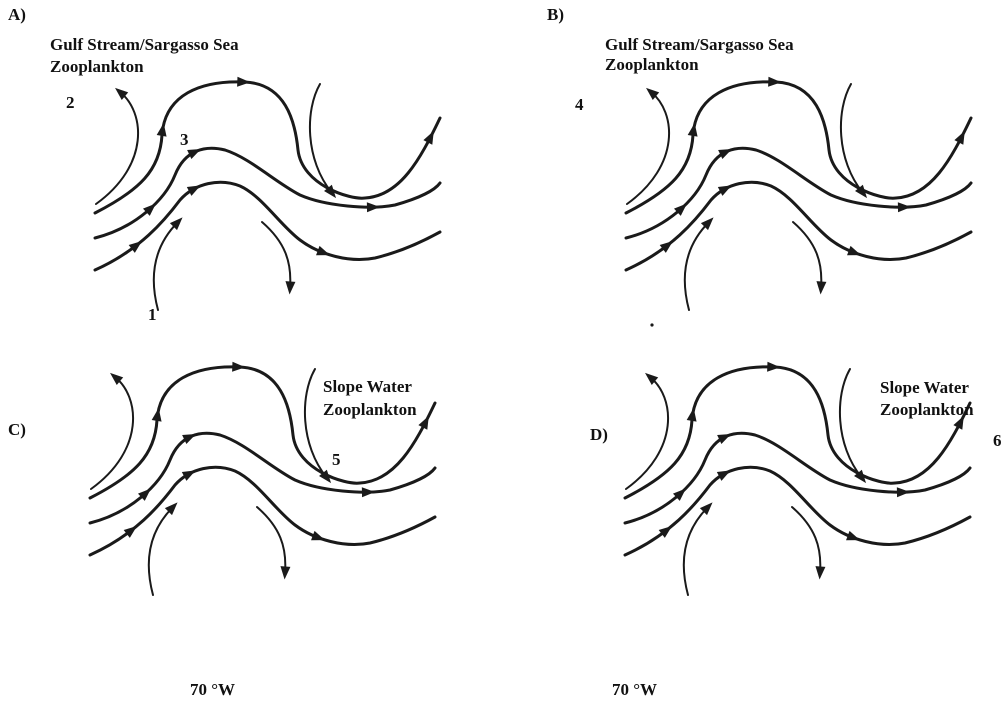 The width and height of the screenshot is (1003, 702). Describe the element at coordinates (17, 14) in the screenshot. I see `panel-letter: A)` at that location.